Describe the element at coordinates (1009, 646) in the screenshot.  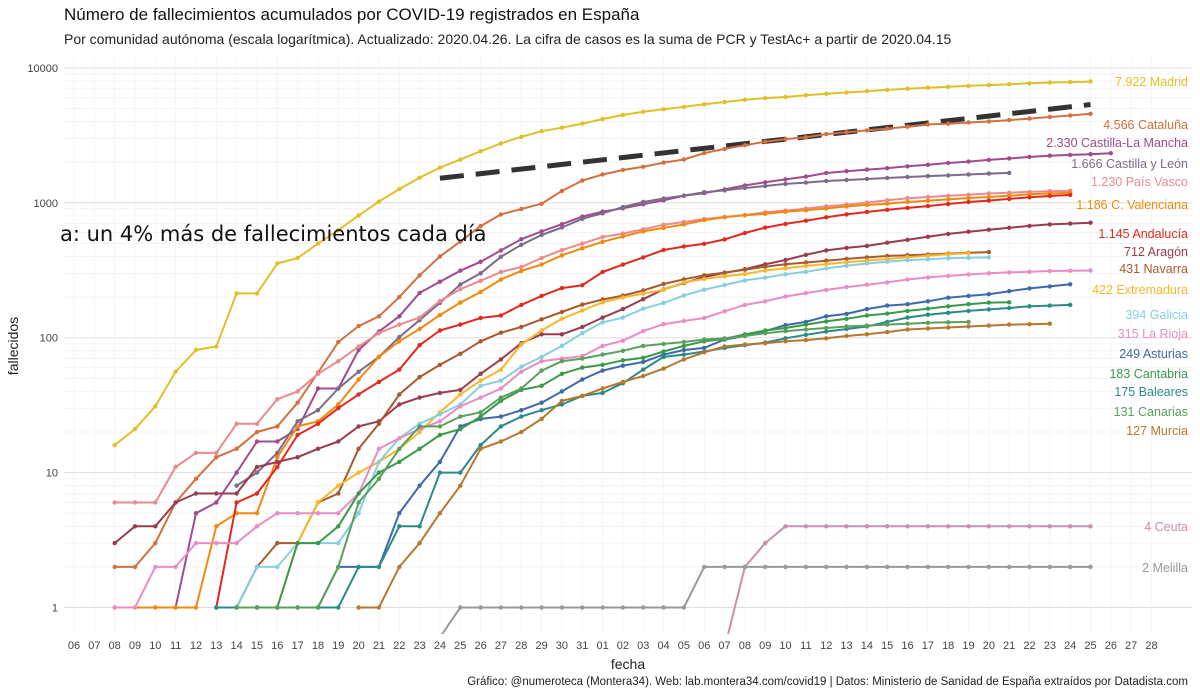
I see `x-tick-label: 21` at that location.